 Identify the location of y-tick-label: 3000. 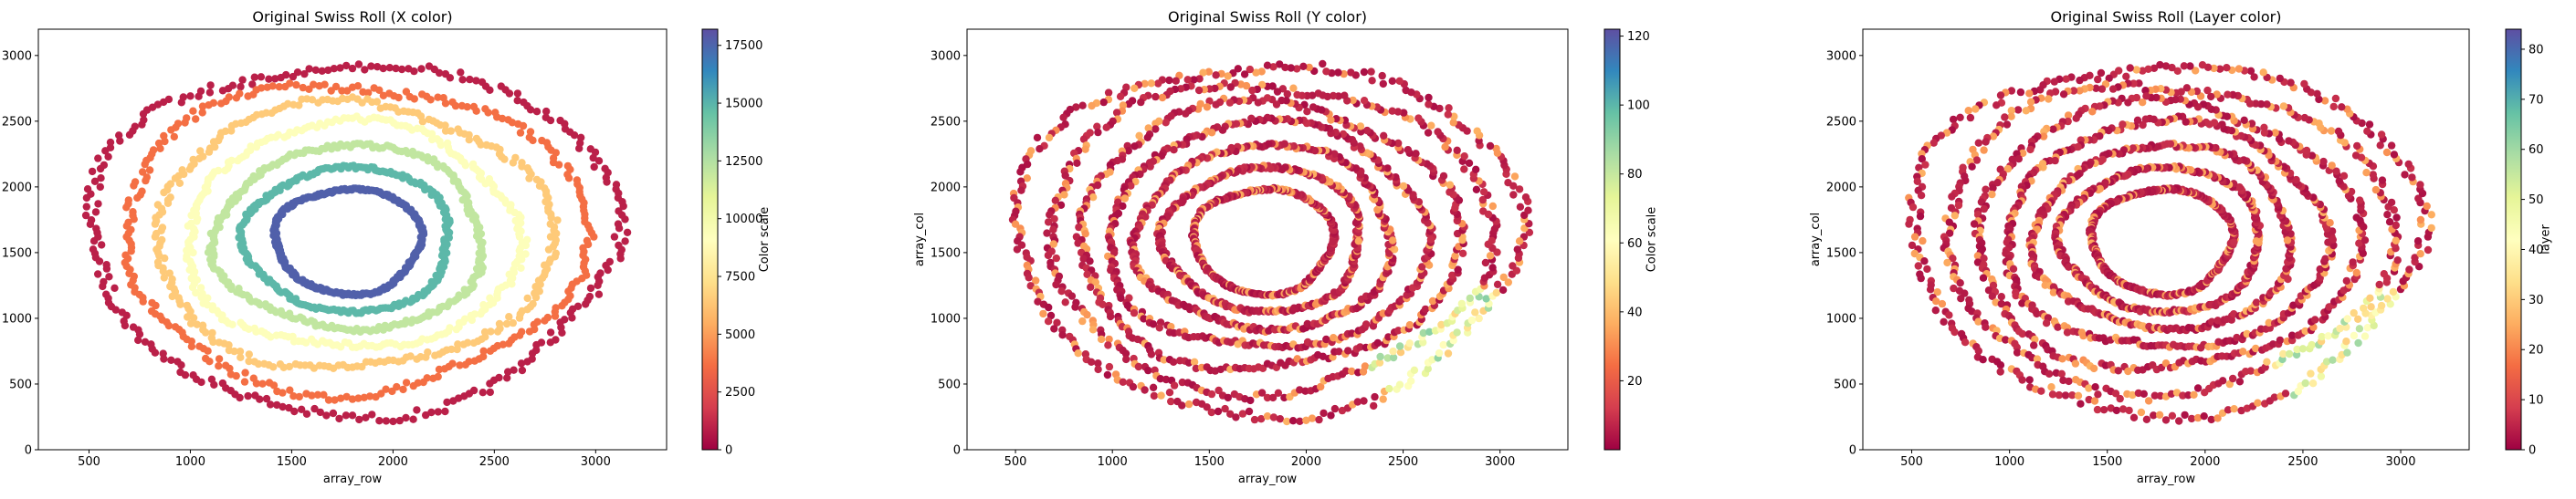
(946, 56).